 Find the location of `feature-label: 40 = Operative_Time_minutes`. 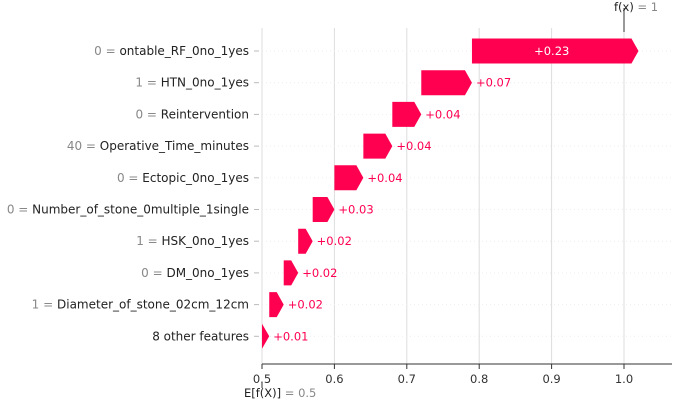

feature-label: 40 = Operative_Time_minutes is located at coordinates (158, 146).